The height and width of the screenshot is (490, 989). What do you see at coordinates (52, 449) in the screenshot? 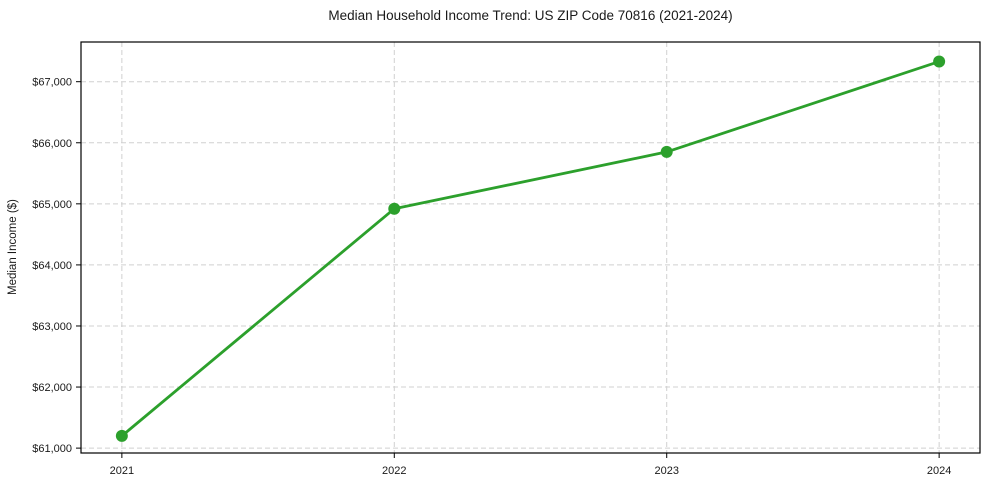
I see `y-tick-label: $61,000` at bounding box center [52, 449].